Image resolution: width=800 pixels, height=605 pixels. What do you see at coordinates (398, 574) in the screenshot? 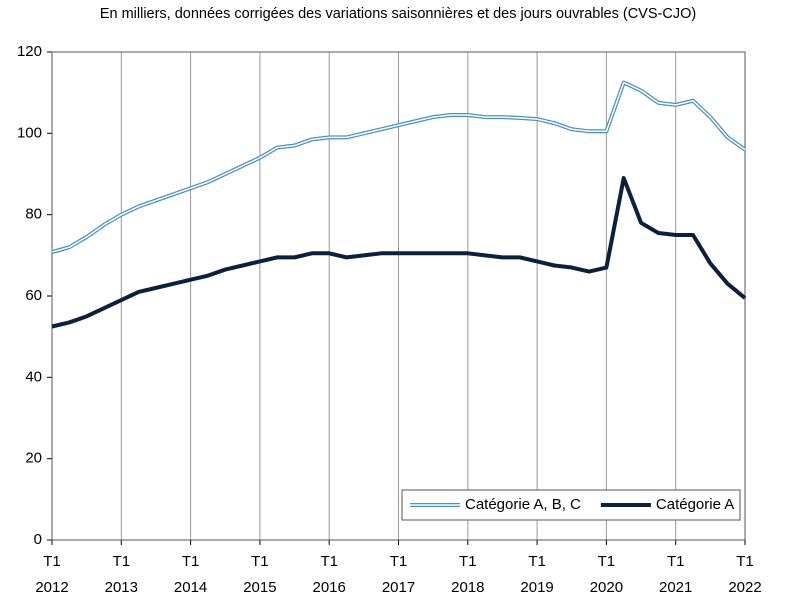
I see `x-tick-label: T1 2017` at bounding box center [398, 574].